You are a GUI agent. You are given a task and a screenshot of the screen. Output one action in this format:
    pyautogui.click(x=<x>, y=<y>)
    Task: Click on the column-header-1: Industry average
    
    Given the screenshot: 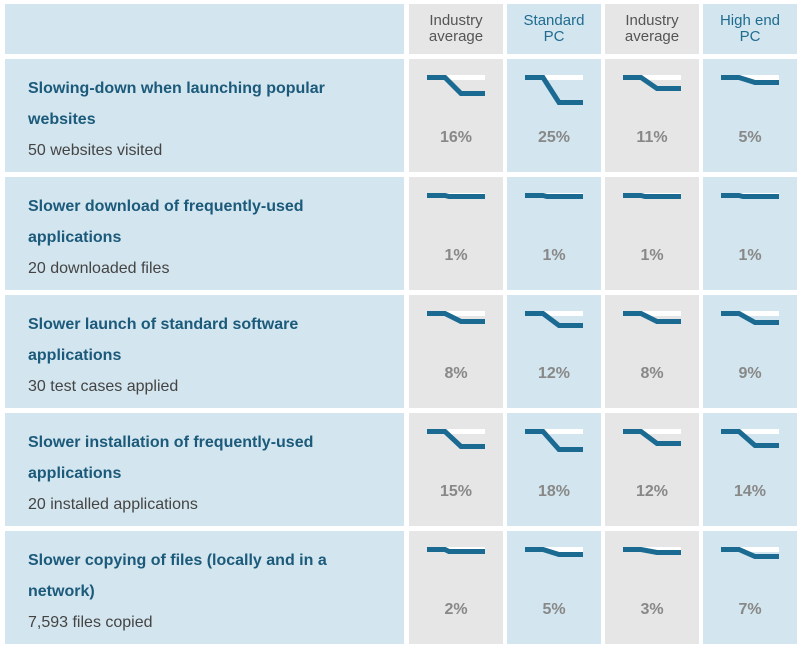 What is the action you would take?
    pyautogui.click(x=456, y=29)
    